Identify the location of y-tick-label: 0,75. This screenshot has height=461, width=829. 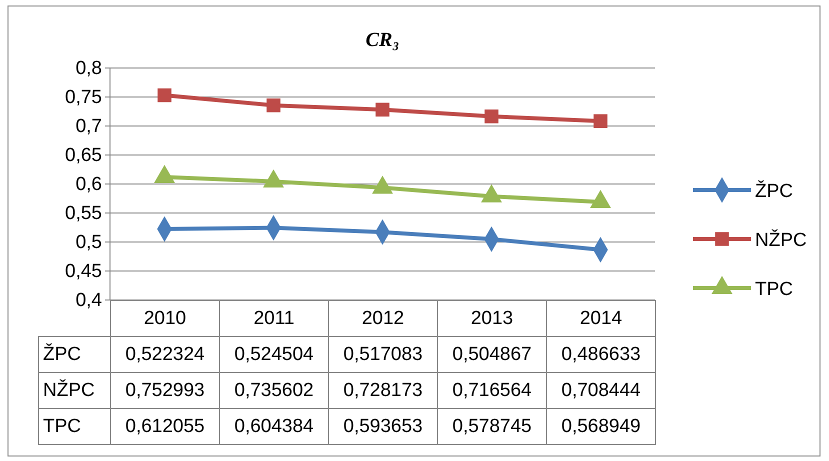
(83, 97).